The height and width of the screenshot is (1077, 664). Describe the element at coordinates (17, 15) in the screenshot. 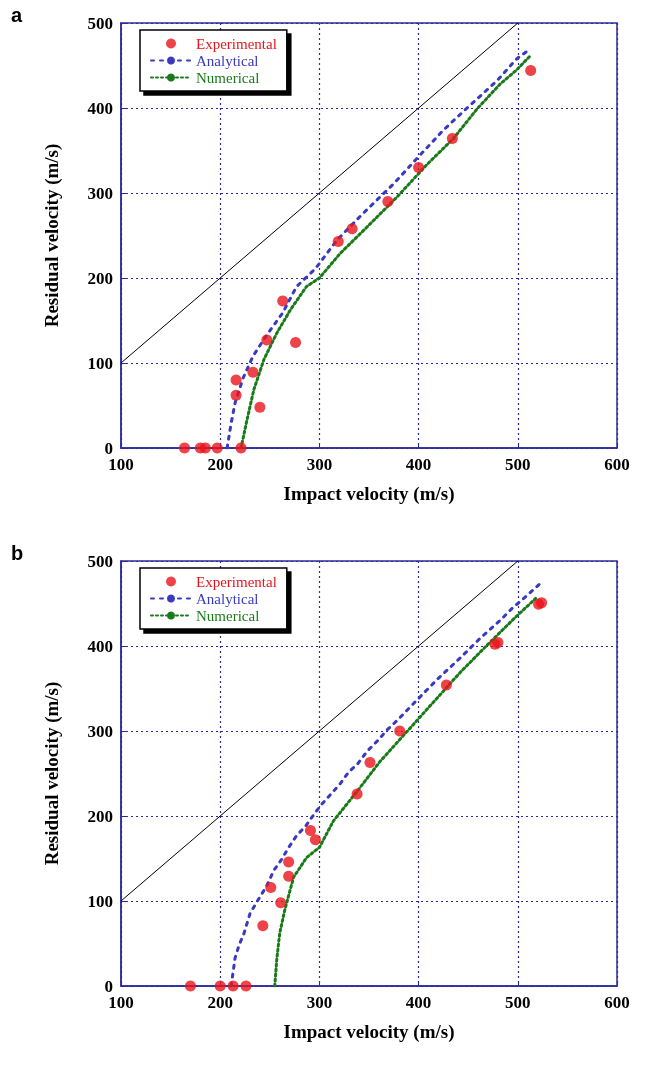

I see `chart-title: a` at that location.